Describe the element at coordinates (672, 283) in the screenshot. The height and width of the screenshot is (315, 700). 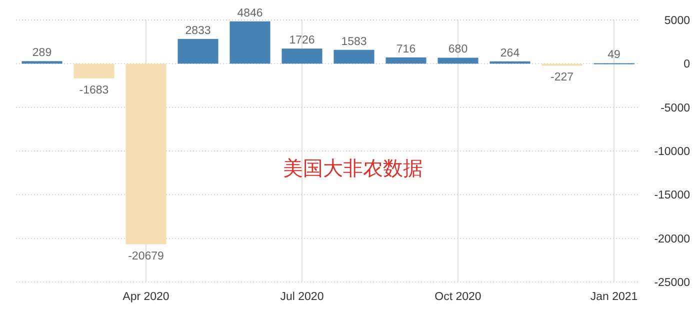
I see `y-tick-label: -25000` at that location.